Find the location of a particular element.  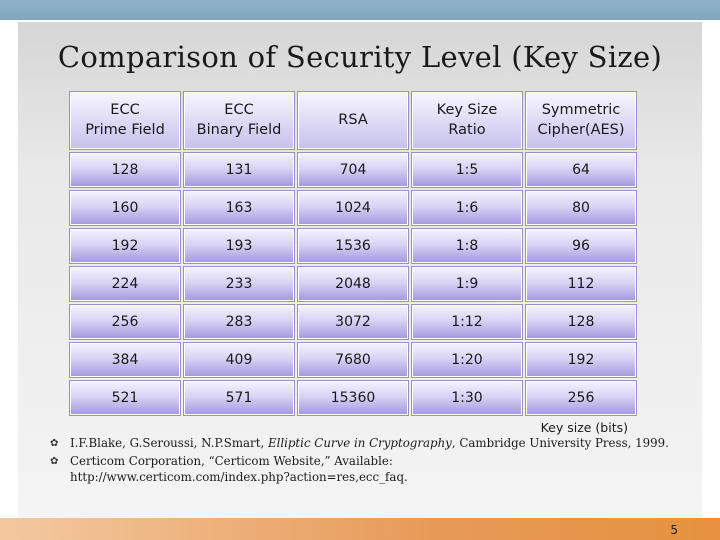

table-cell: 131 is located at coordinates (239, 170).